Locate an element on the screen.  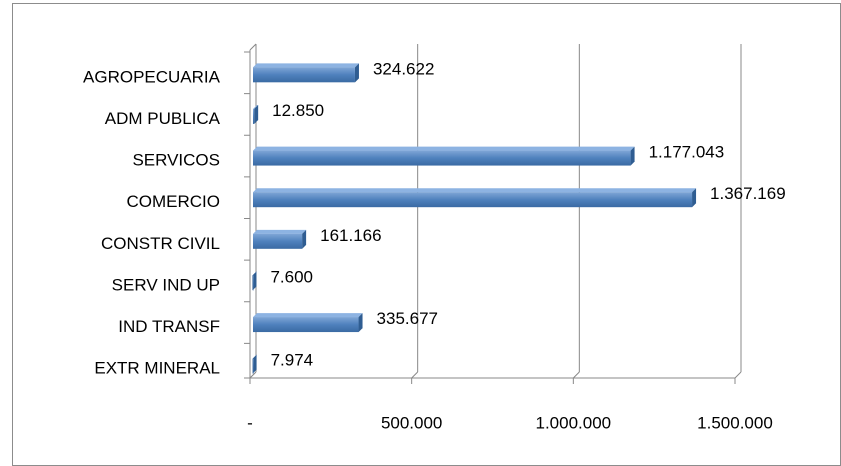
value-label: 7.600 is located at coordinates (291, 276).